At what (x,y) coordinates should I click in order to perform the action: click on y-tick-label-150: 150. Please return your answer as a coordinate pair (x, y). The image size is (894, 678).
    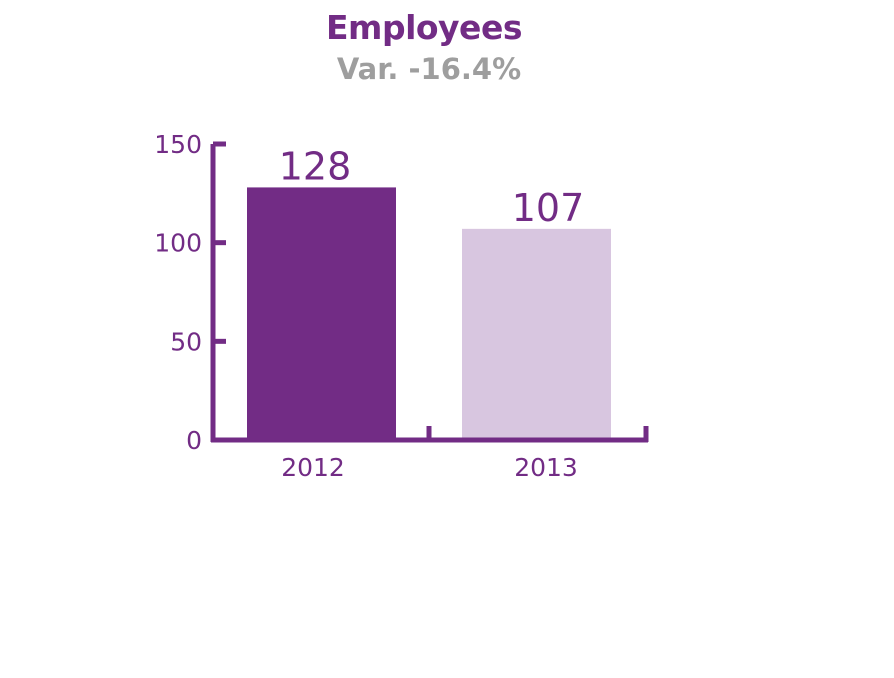
    Looking at the image, I should click on (178, 144).